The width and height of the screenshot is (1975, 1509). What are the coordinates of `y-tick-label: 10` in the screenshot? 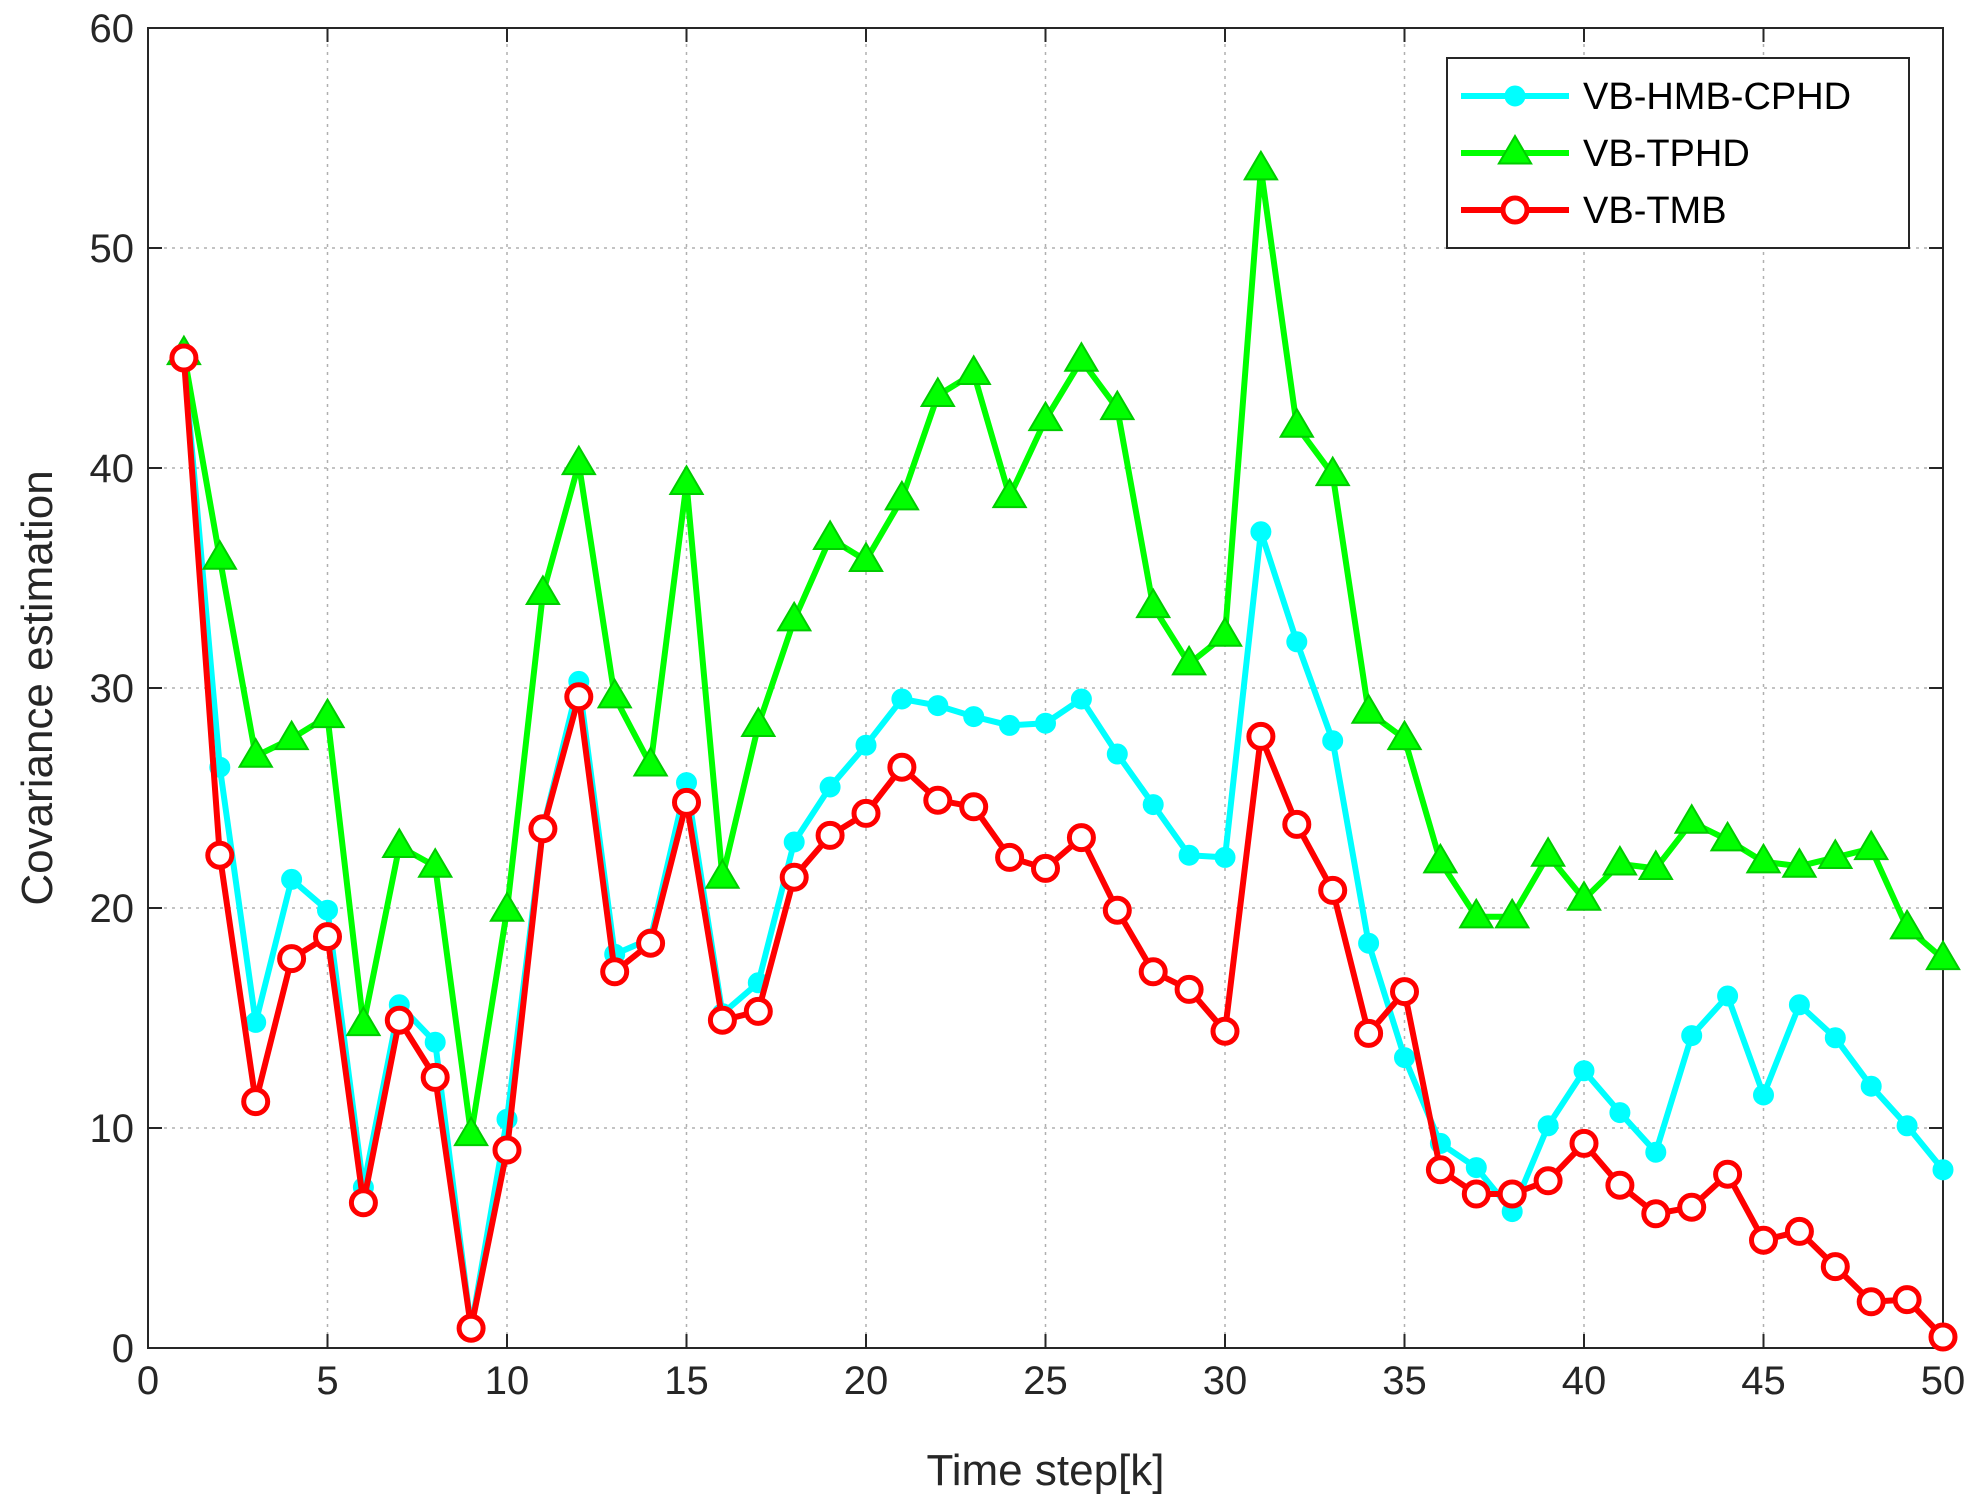 It's located at (112, 1129).